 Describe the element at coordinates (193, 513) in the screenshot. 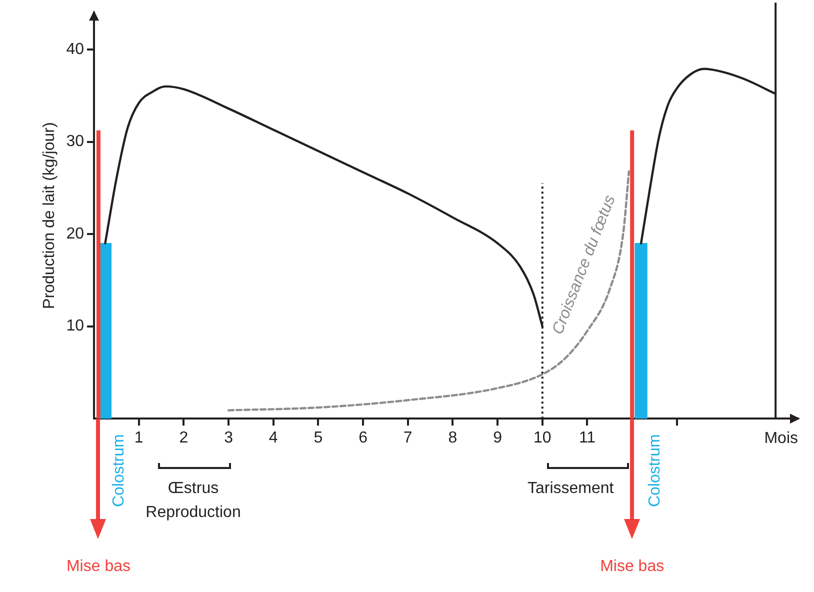

I see `text: Reproduction` at that location.